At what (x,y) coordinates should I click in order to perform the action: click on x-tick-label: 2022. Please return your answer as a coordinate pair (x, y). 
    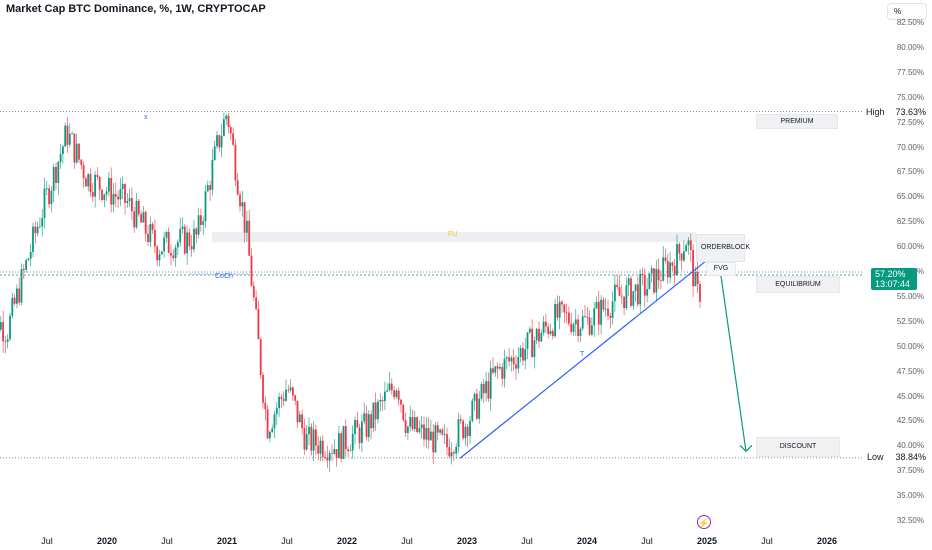
    Looking at the image, I should click on (347, 541).